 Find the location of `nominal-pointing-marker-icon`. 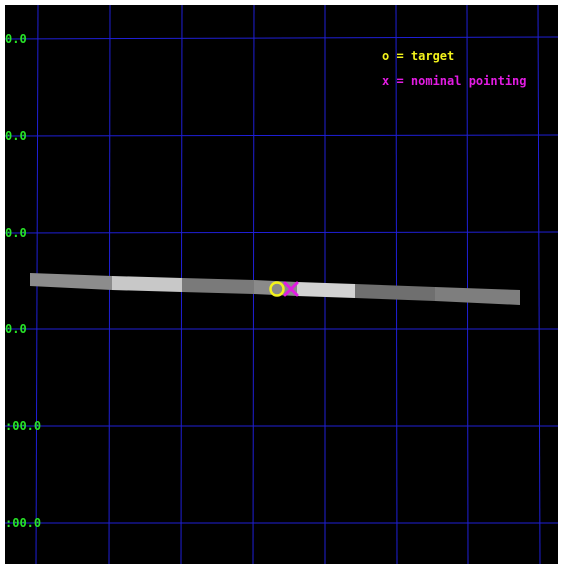

nominal-pointing-marker-icon is located at coordinates (291, 289).